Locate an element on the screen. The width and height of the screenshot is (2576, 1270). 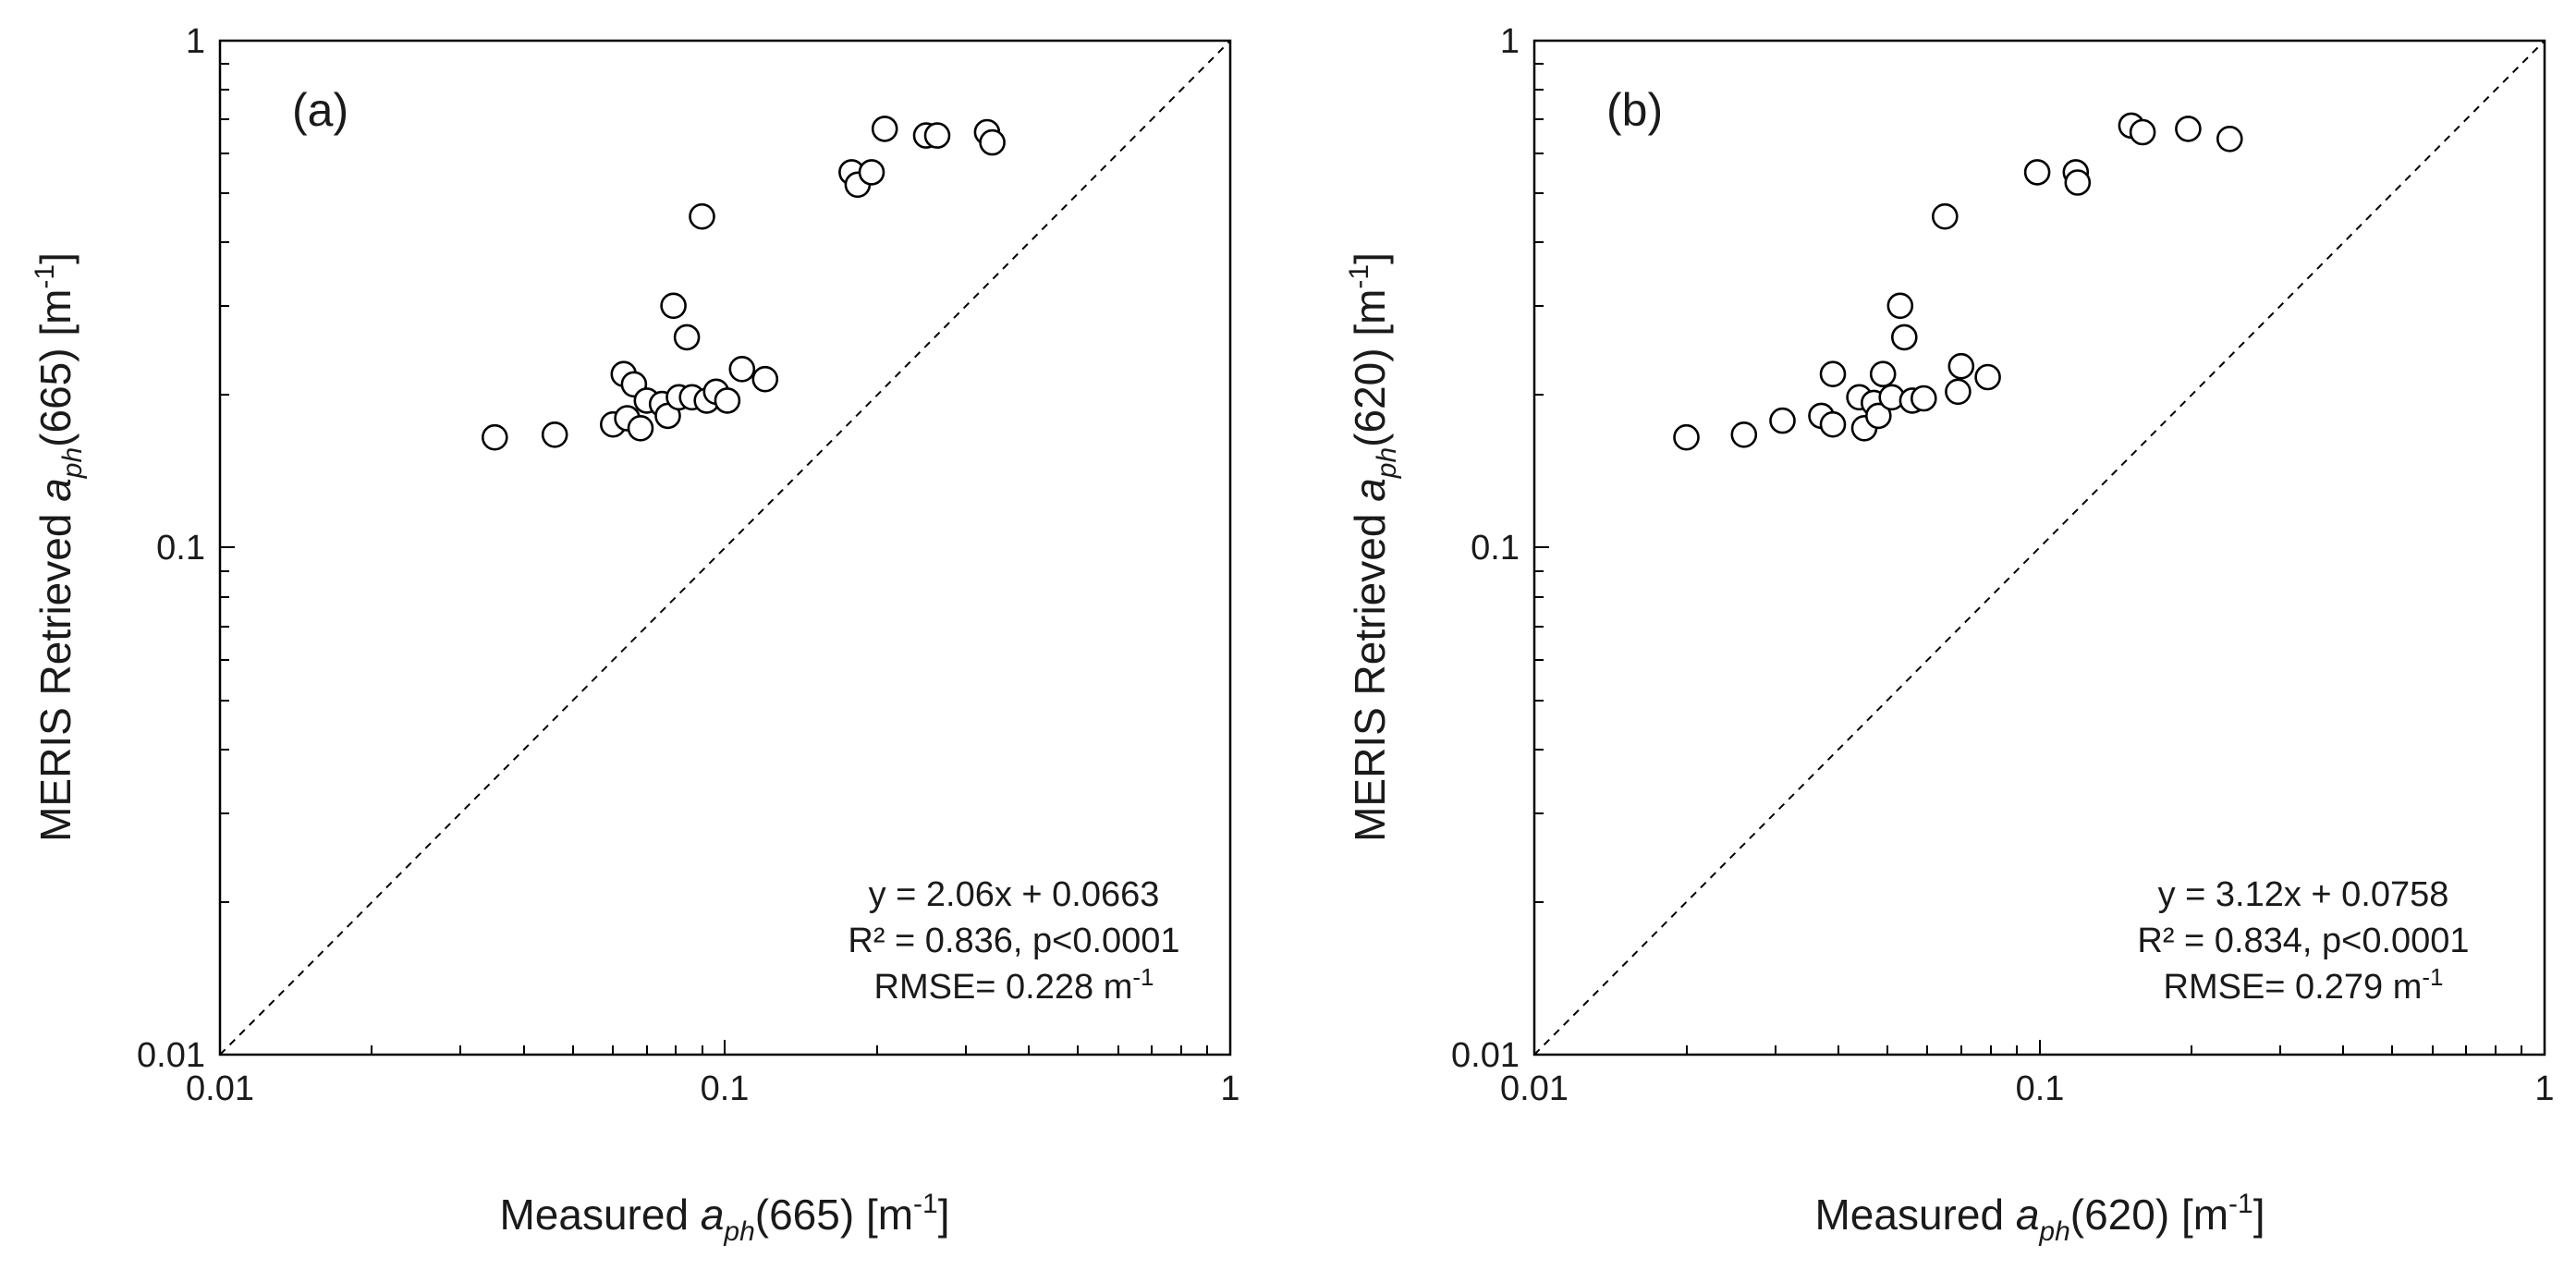
panel-label-a: (a) is located at coordinates (320, 110).